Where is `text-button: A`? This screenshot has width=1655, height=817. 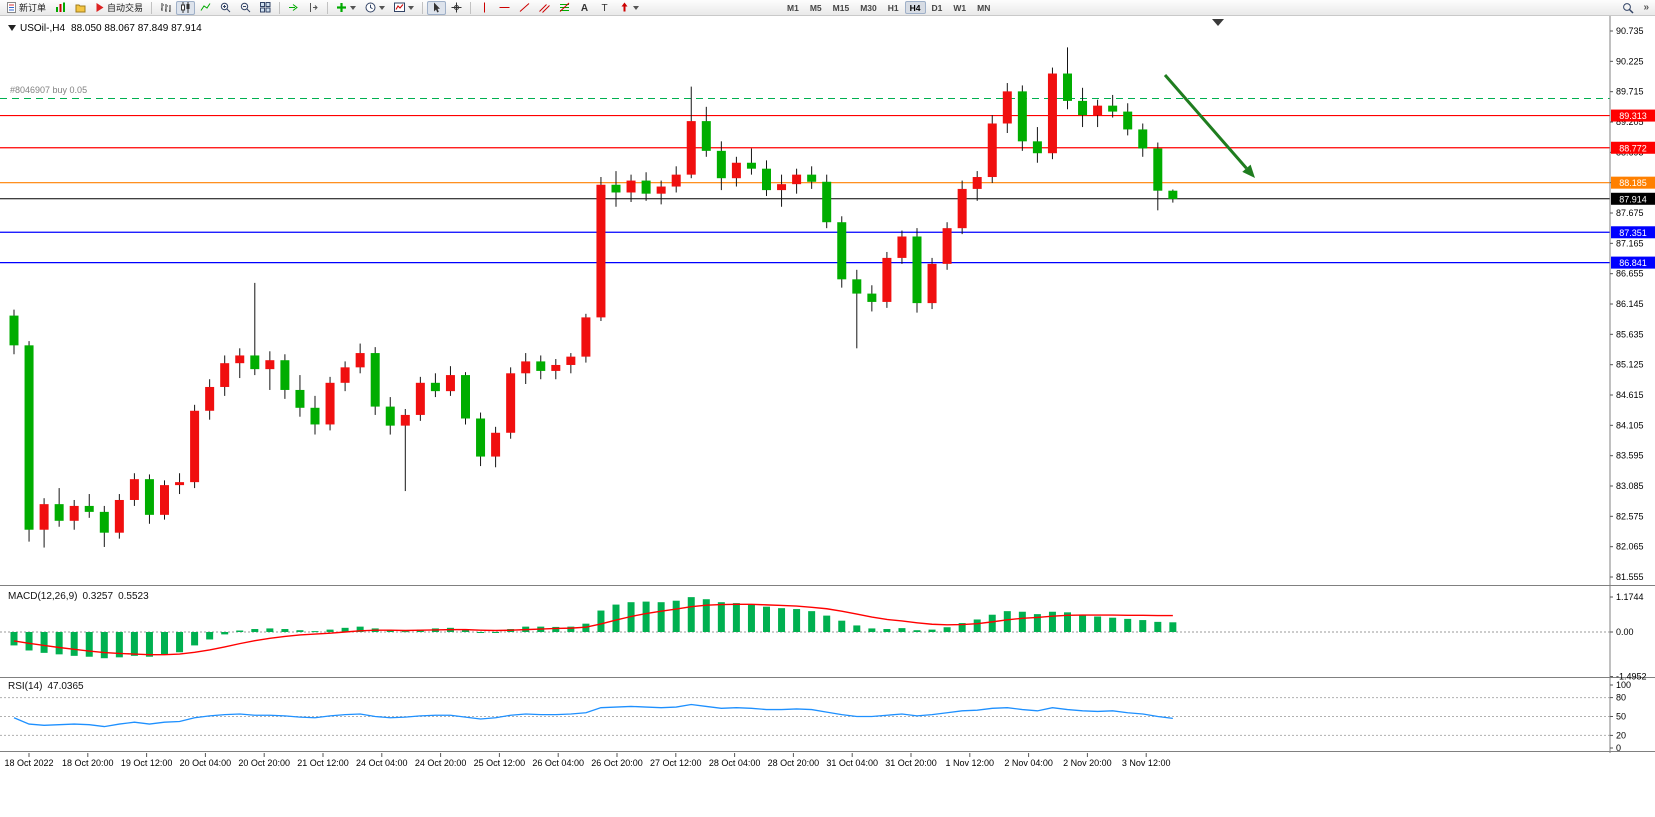 text-button: A is located at coordinates (584, 8).